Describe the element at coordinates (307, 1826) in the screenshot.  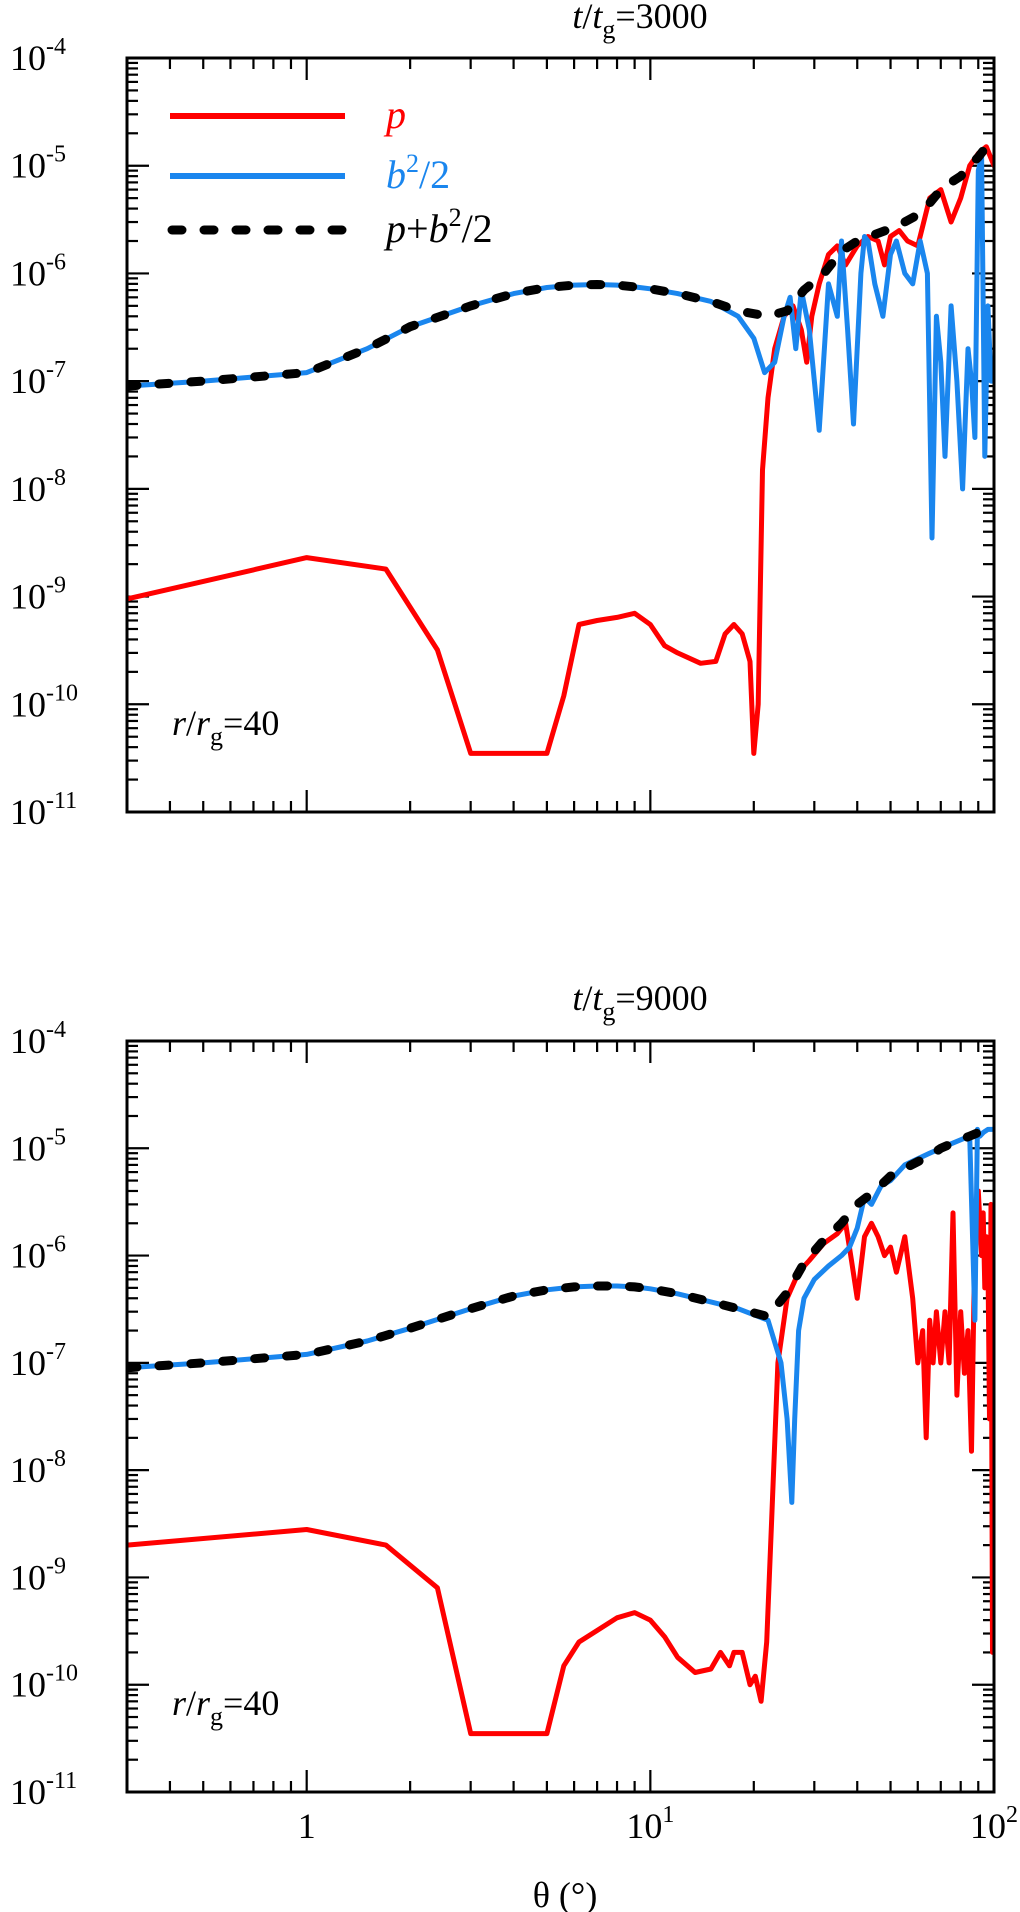
I see `x-tick-label: 1` at that location.